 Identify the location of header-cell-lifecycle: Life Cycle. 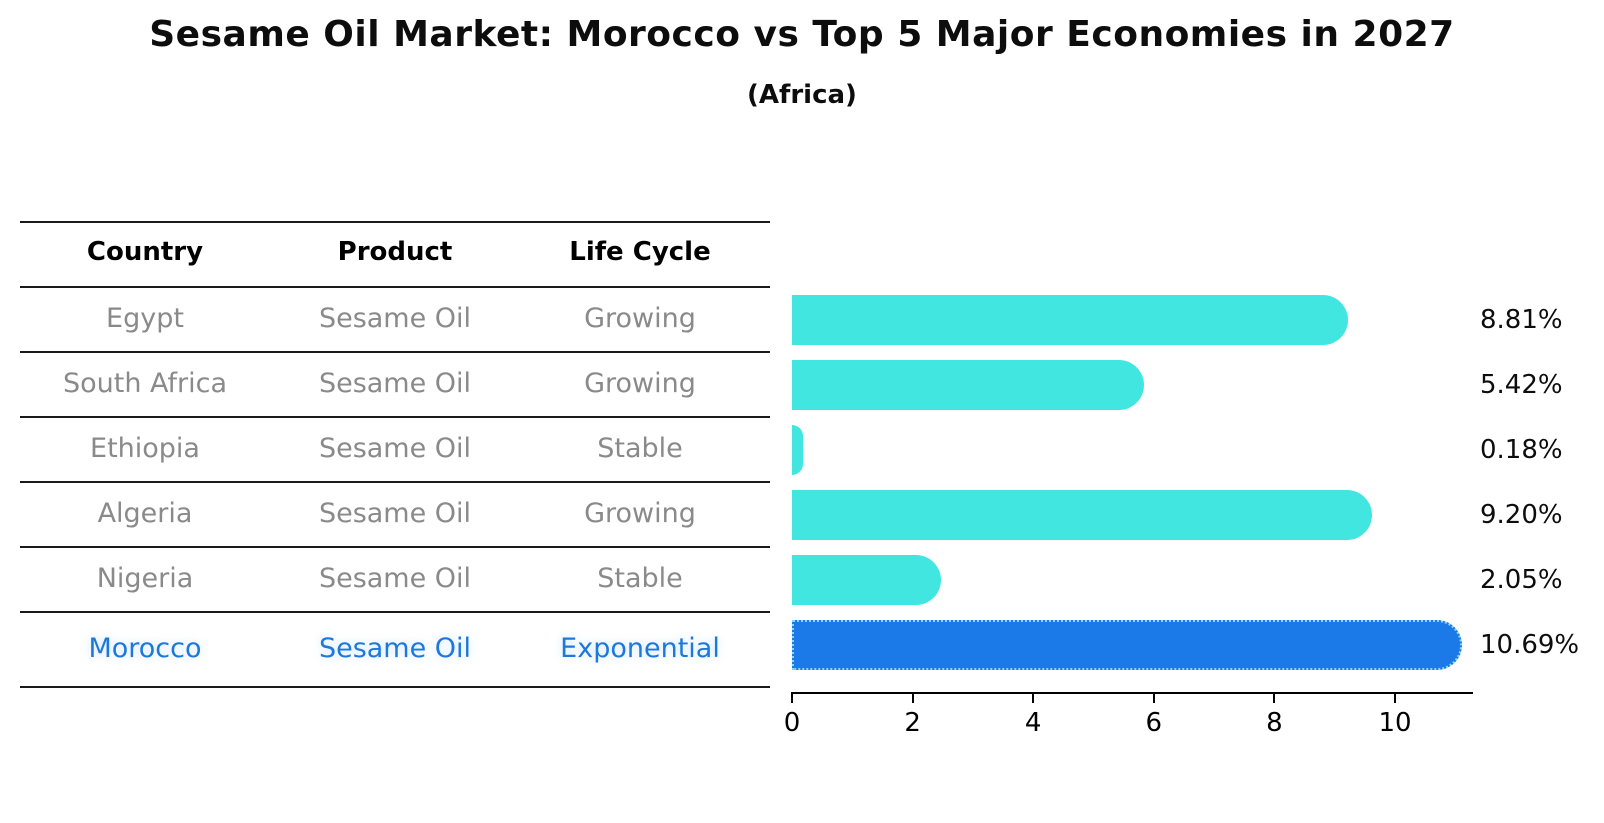
(640, 252).